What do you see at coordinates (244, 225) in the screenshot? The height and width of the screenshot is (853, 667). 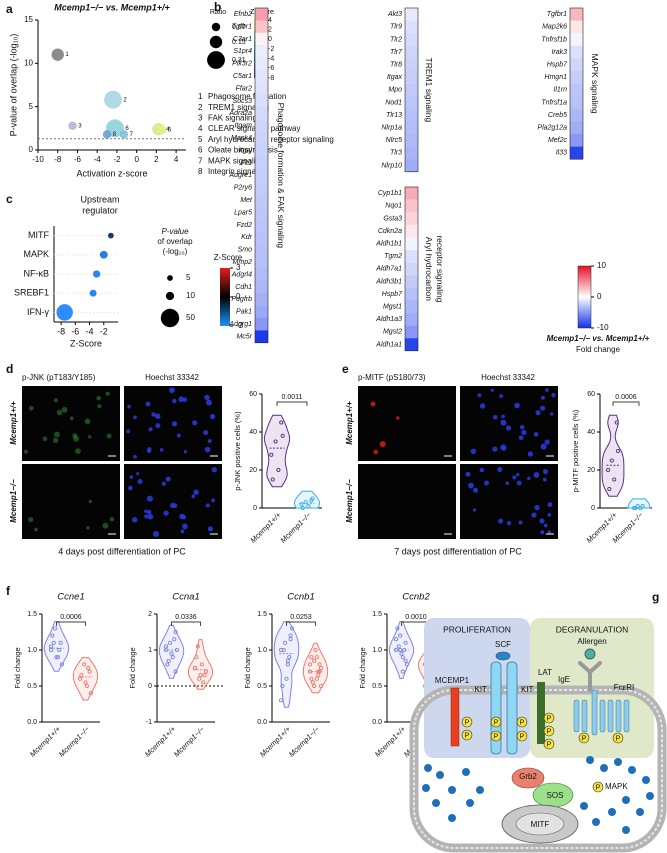 I see `gene-label: Fzd2` at bounding box center [244, 225].